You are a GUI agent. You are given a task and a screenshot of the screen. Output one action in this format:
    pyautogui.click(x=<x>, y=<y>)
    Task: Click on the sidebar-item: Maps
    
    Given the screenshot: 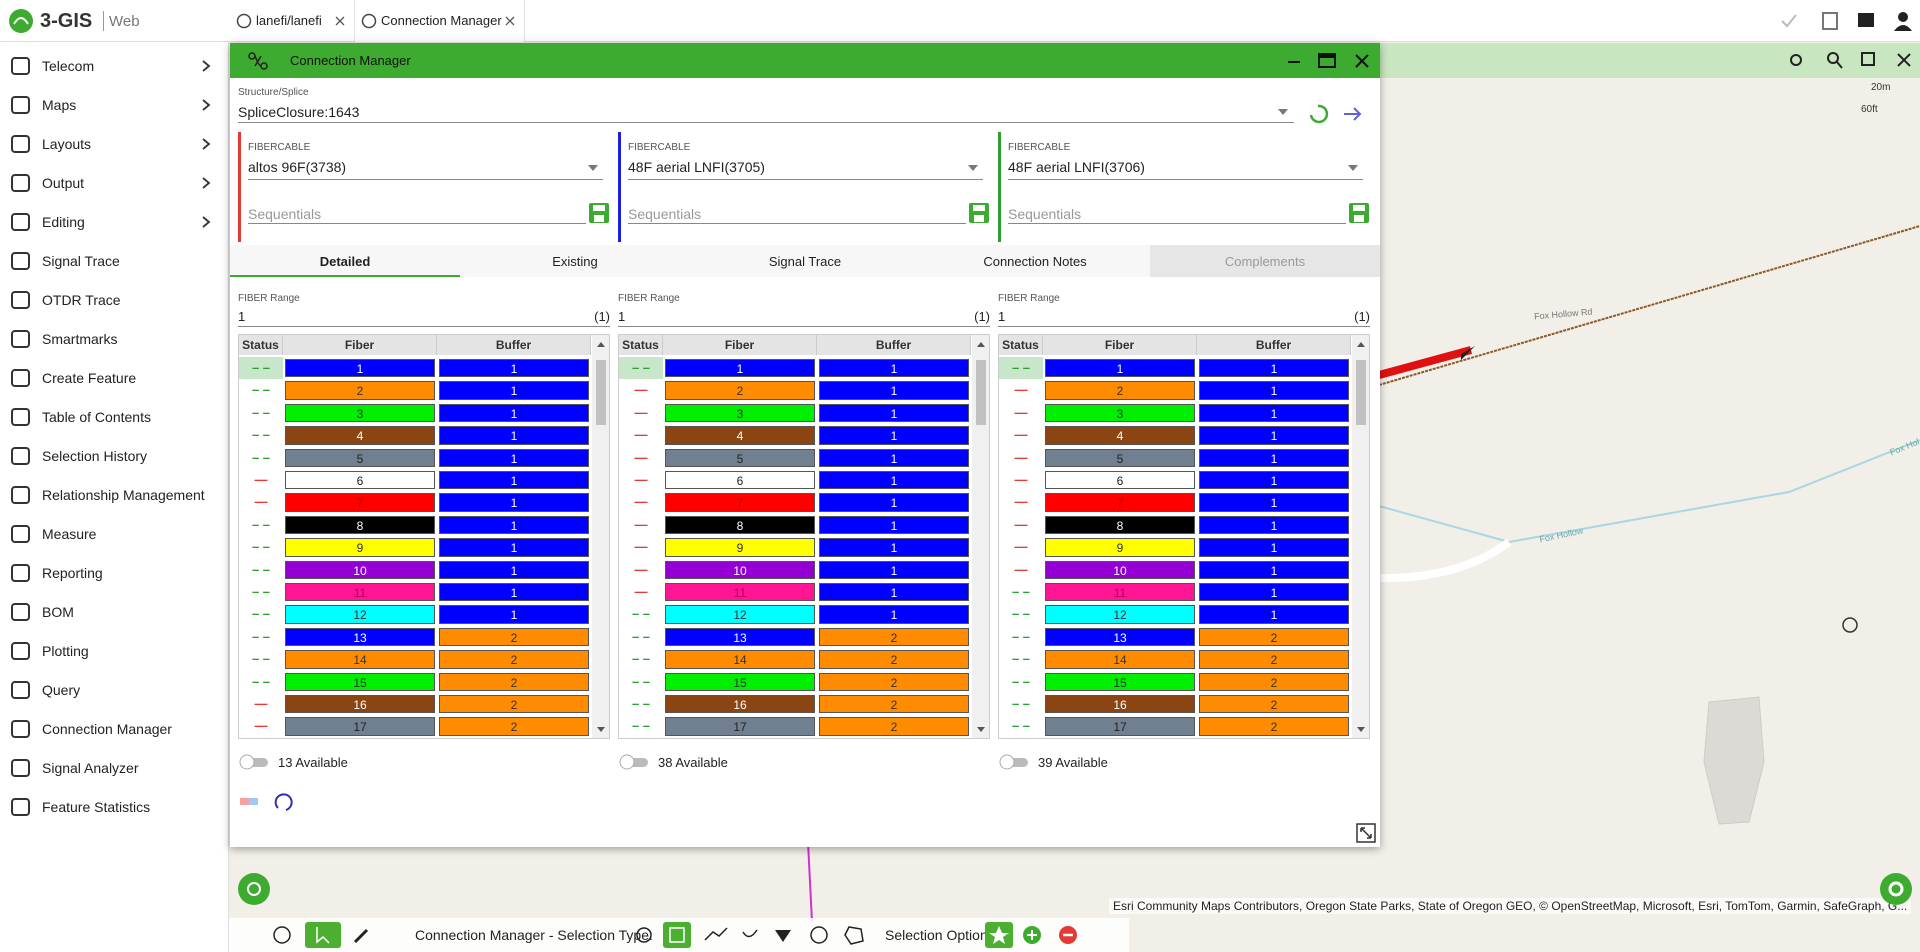 What is the action you would take?
    pyautogui.click(x=114, y=105)
    